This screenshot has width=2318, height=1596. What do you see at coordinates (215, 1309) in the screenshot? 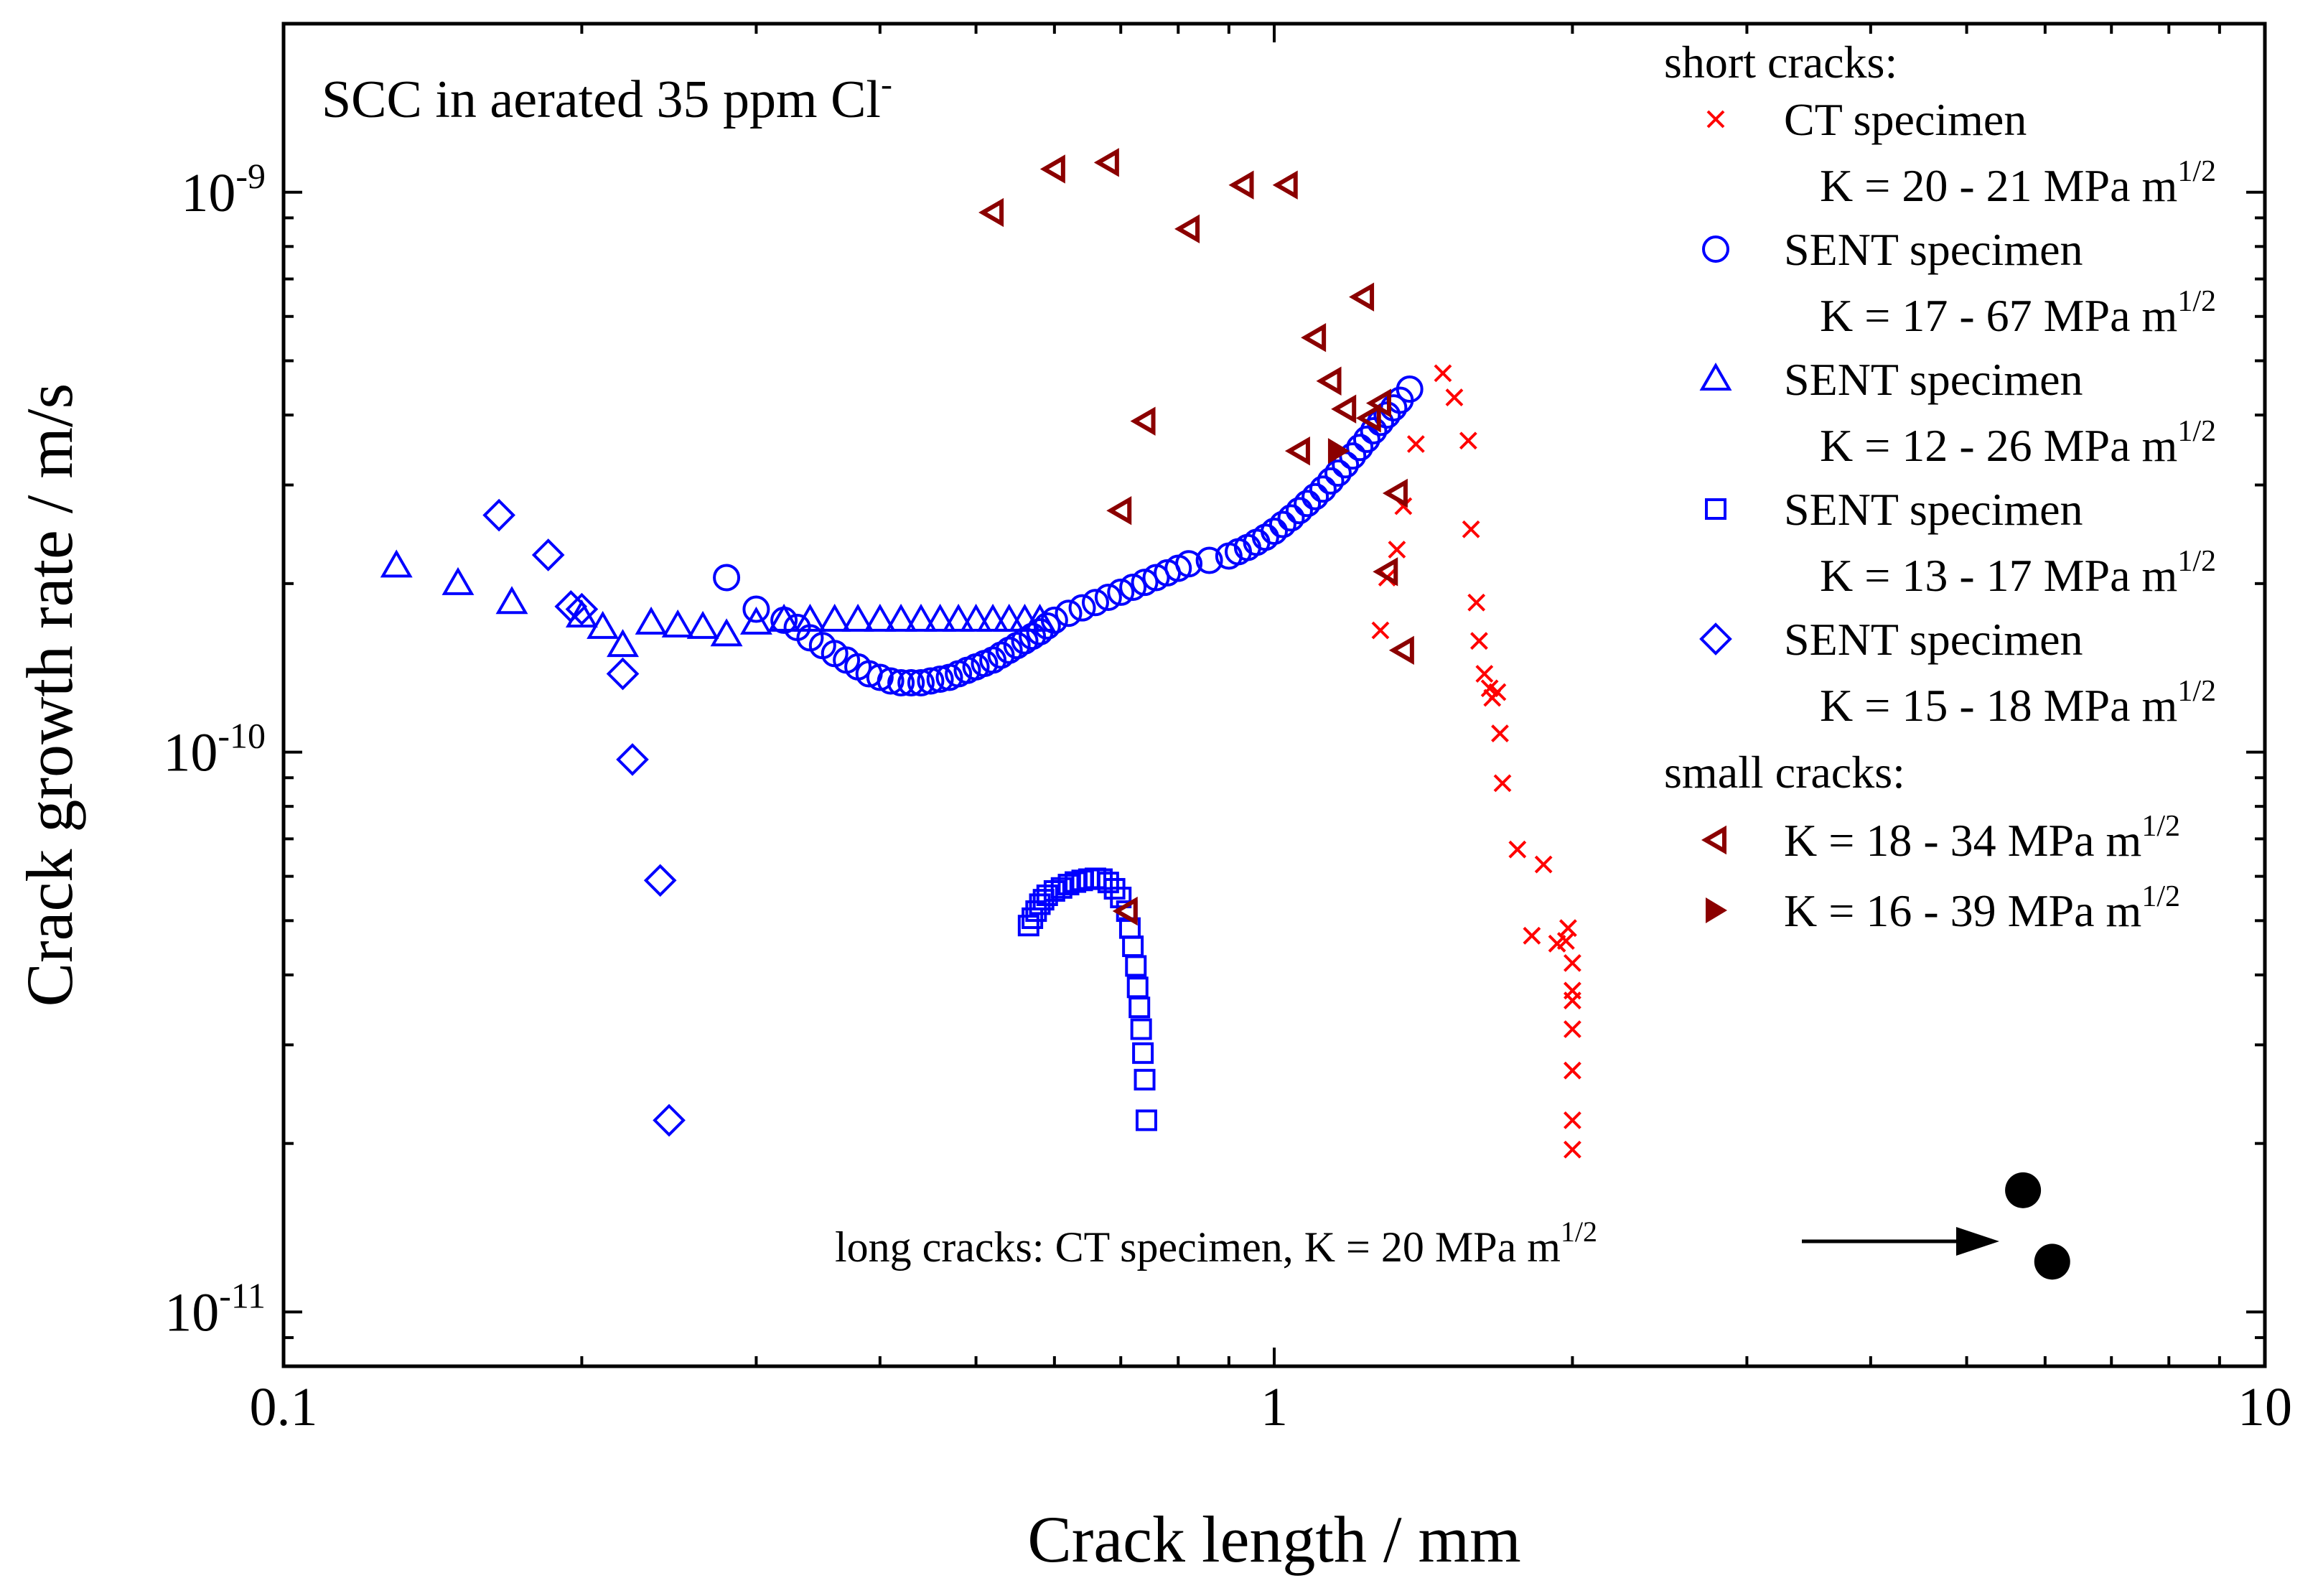
I see `y-tick-label: 10-11` at bounding box center [215, 1309].